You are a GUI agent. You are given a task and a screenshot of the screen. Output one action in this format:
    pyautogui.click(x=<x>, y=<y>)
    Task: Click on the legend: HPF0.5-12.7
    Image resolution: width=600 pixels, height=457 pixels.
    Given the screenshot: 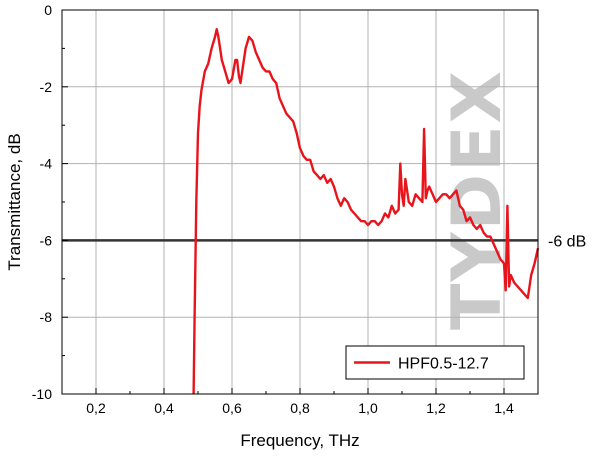 What is the action you would take?
    pyautogui.click(x=435, y=362)
    